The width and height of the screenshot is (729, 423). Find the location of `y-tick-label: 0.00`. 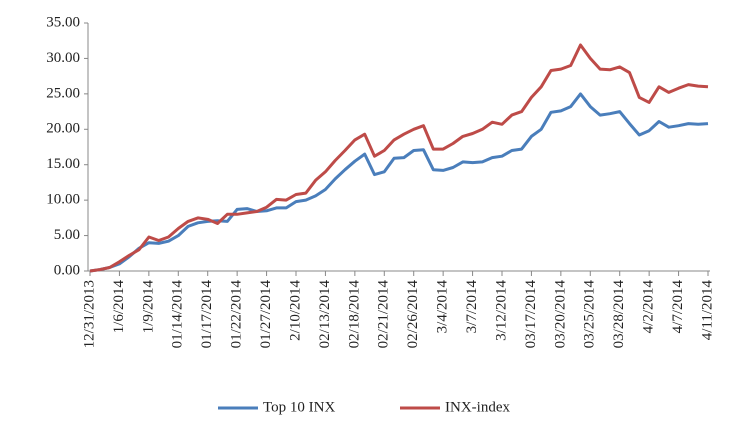

y-tick-label: 0.00 is located at coordinates (67, 270).